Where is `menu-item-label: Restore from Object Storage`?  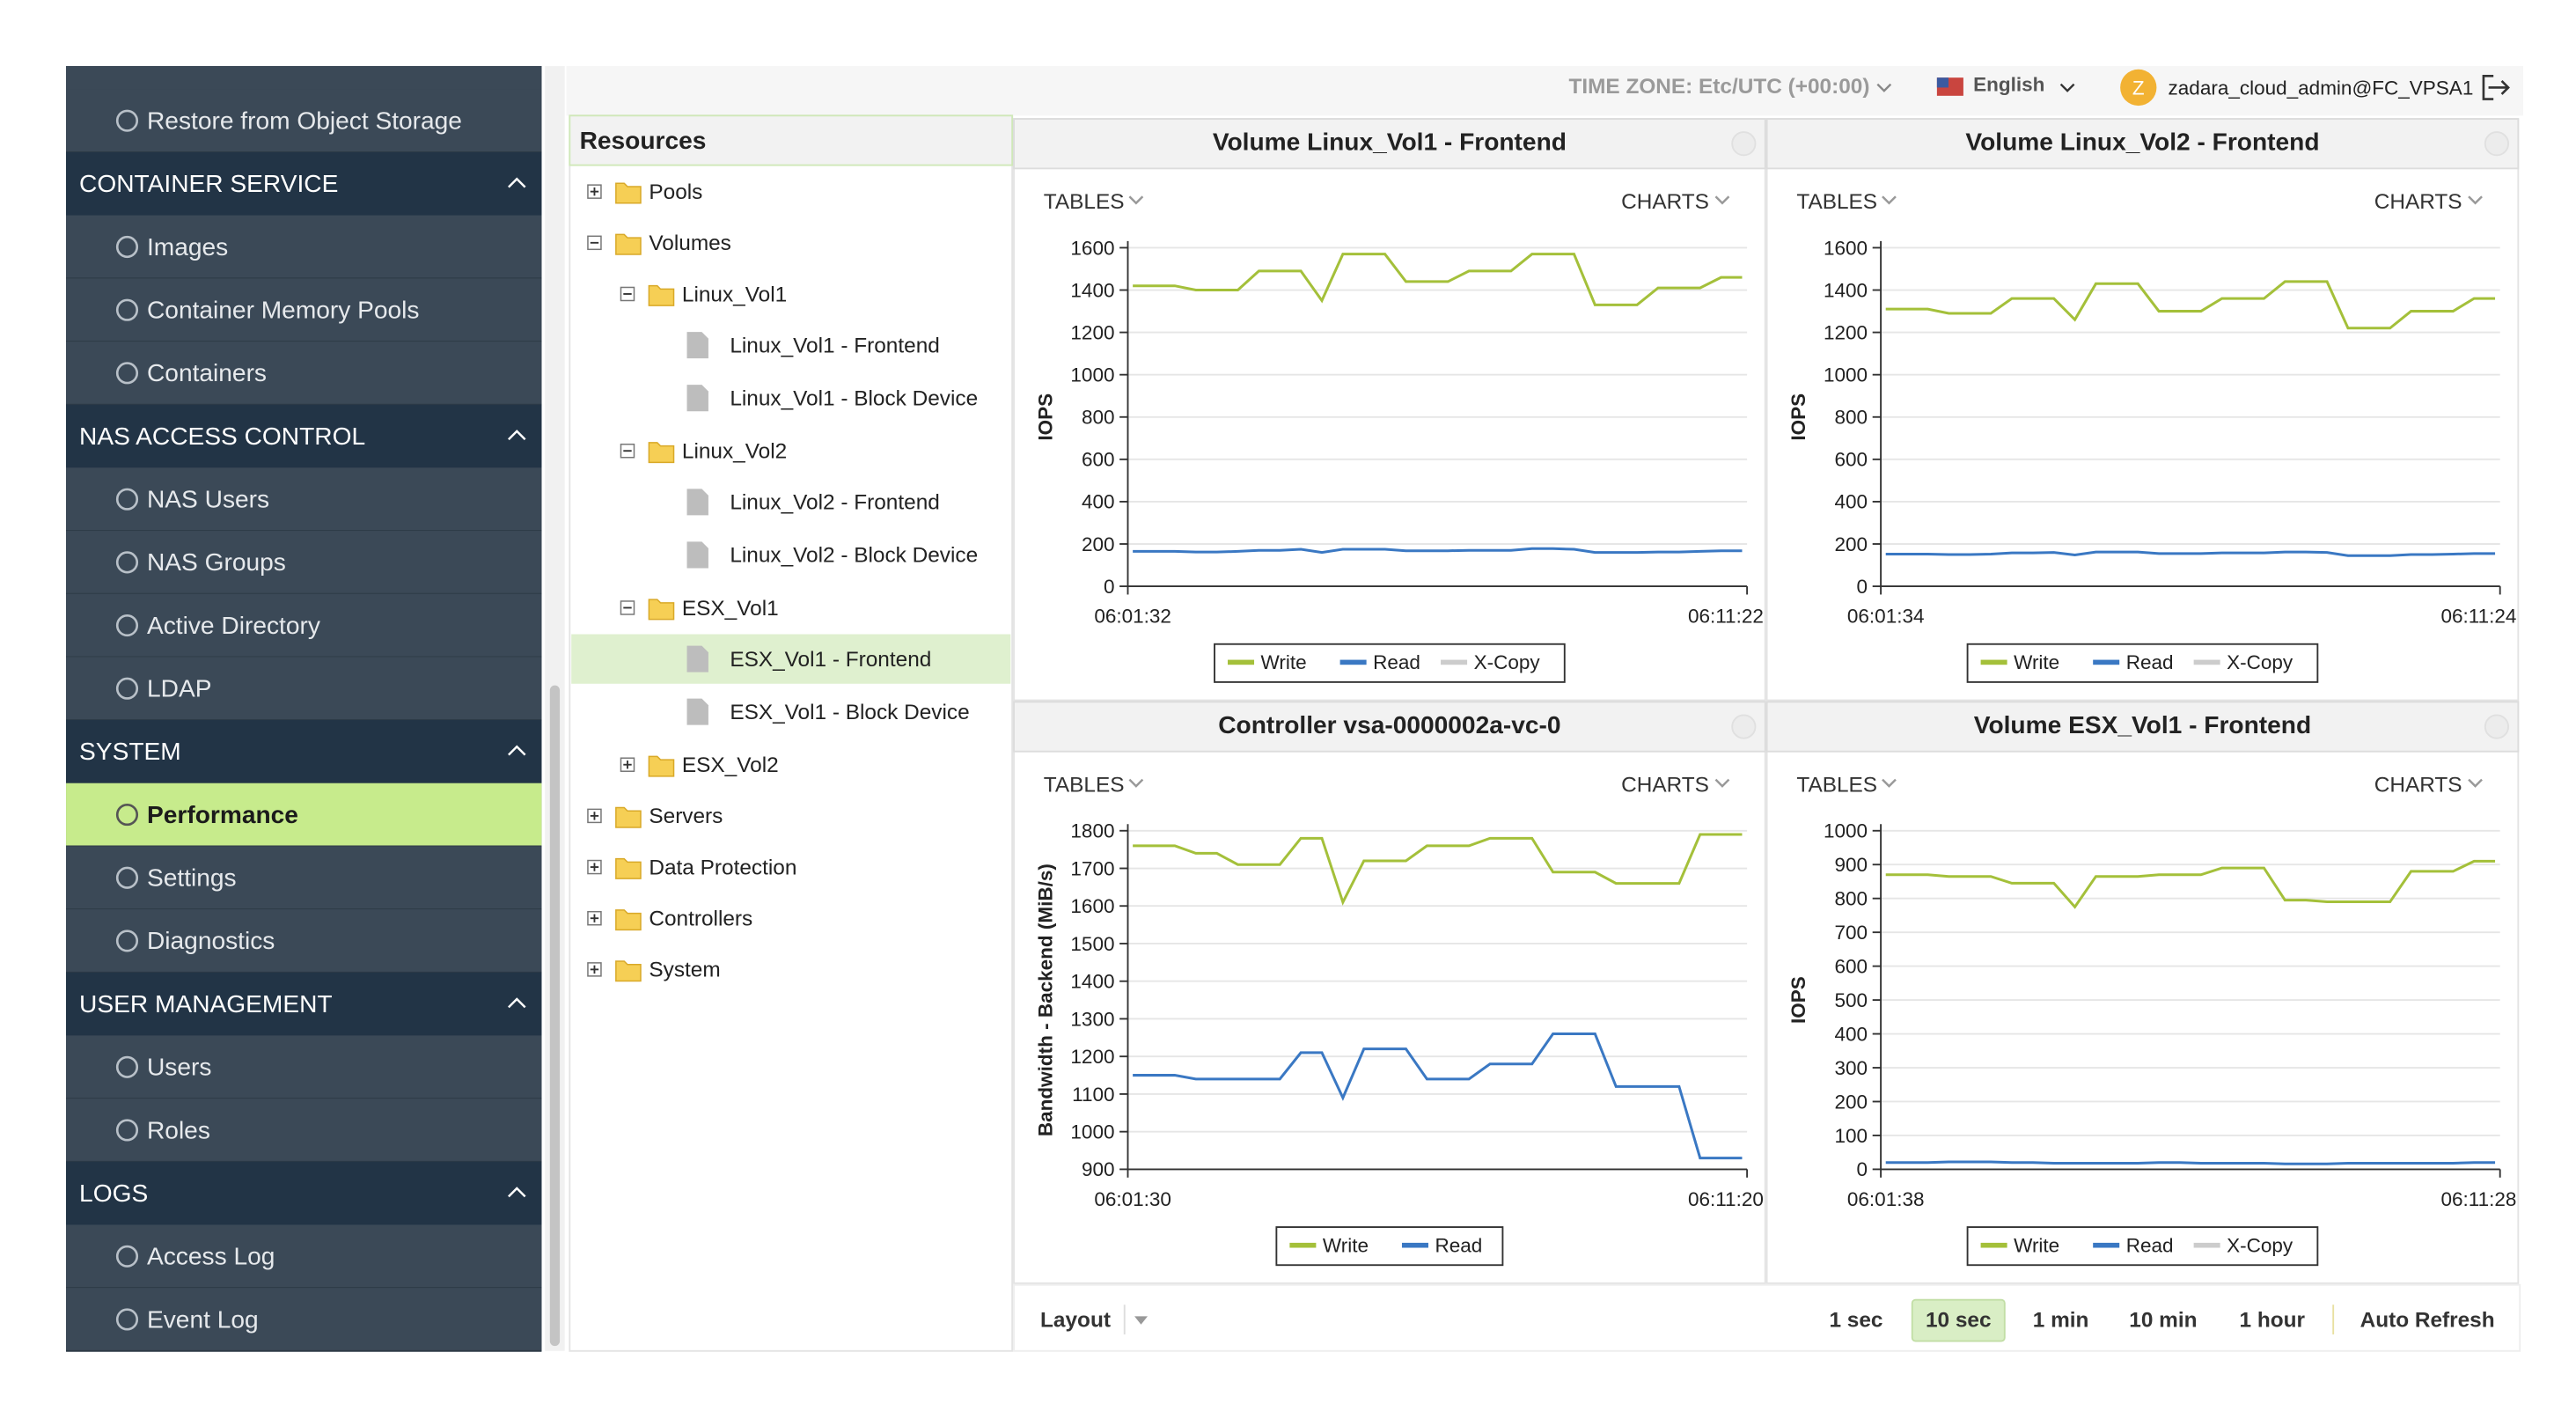
menu-item-label: Restore from Object Storage is located at coordinates (304, 120).